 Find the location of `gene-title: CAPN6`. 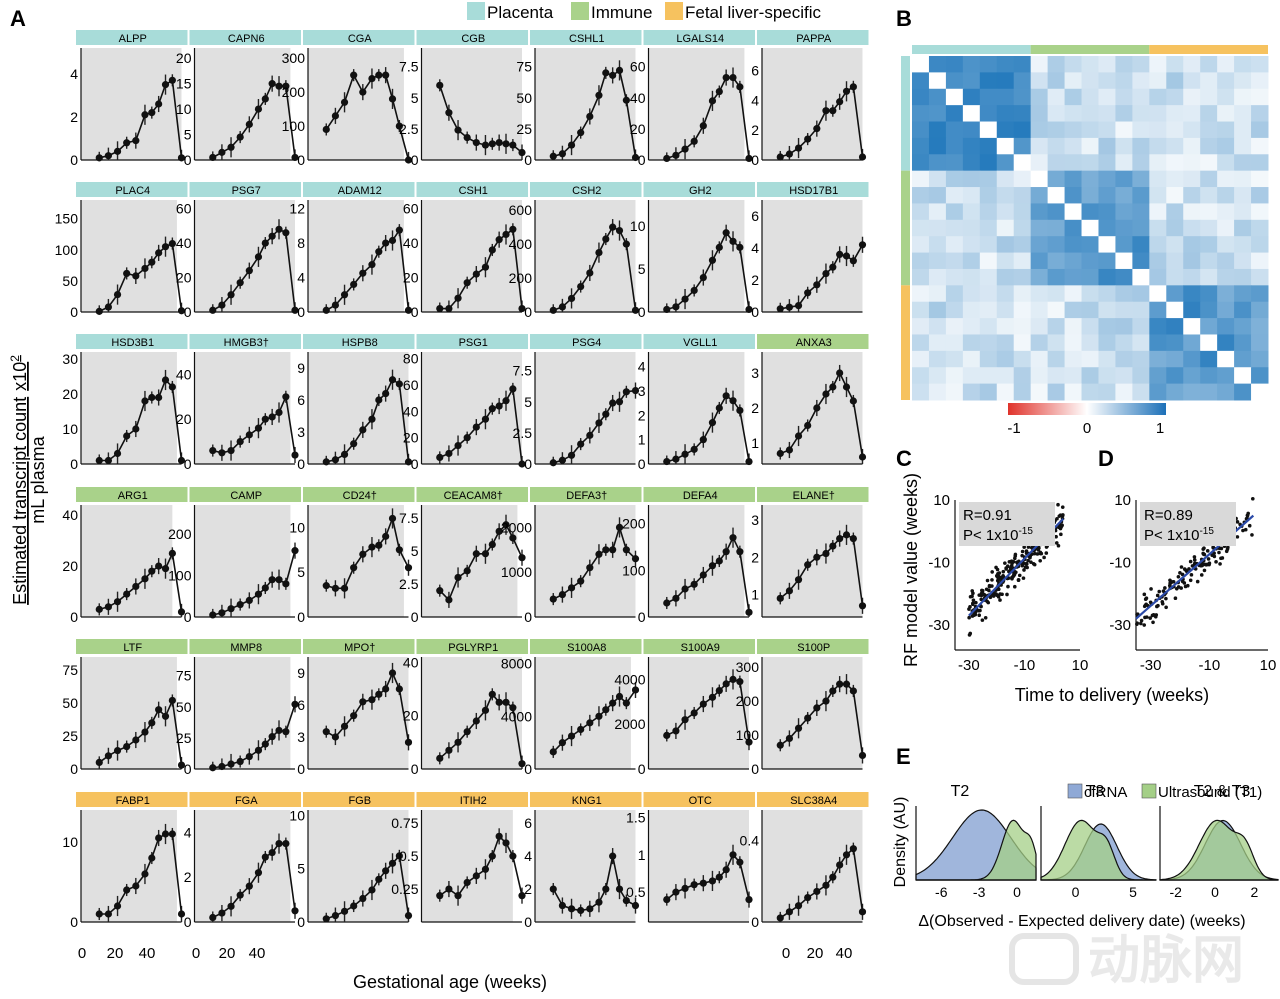

gene-title: CAPN6 is located at coordinates (246, 39).